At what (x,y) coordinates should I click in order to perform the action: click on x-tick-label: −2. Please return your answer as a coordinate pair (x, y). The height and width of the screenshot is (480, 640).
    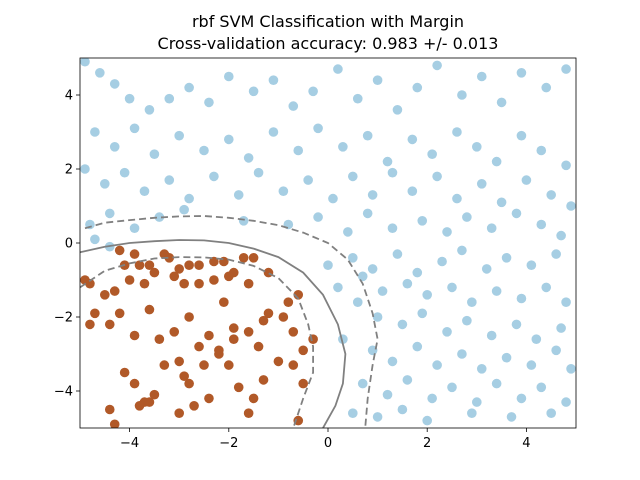
    Looking at the image, I should click on (228, 443).